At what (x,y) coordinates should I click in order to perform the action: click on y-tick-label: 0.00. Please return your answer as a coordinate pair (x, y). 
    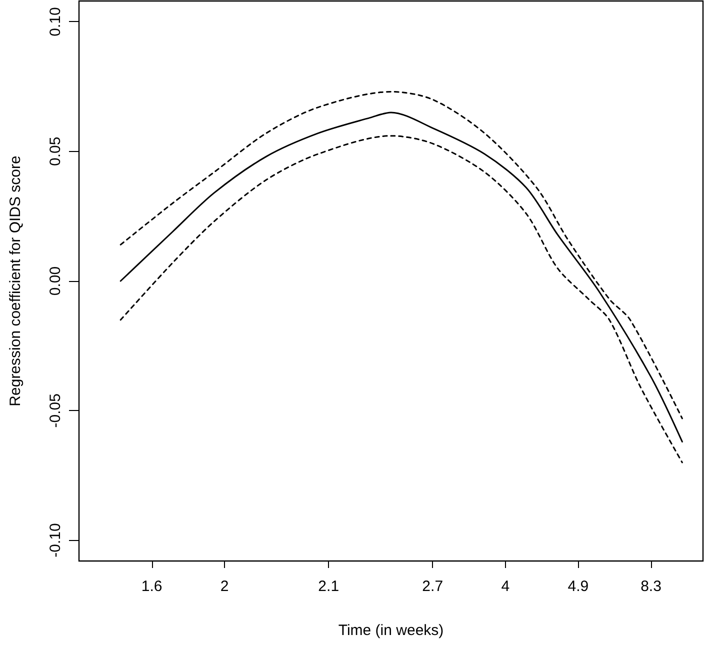
    Looking at the image, I should click on (55, 281).